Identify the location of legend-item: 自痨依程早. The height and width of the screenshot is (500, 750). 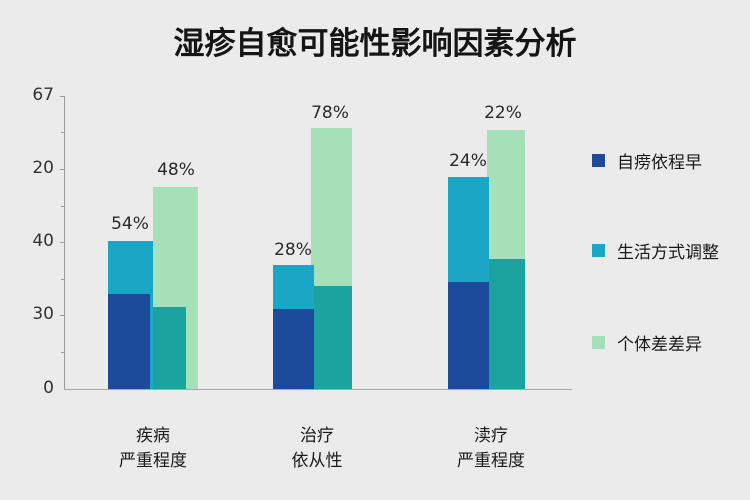
(647, 160).